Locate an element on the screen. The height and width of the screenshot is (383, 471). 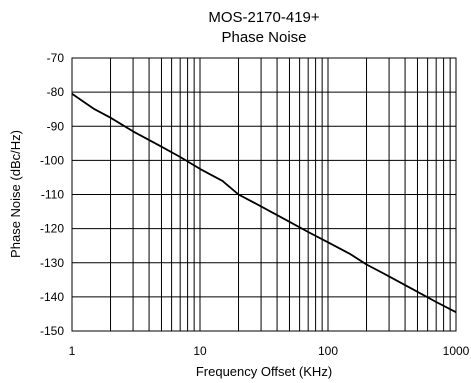
x-tick-label: 1 is located at coordinates (72, 351).